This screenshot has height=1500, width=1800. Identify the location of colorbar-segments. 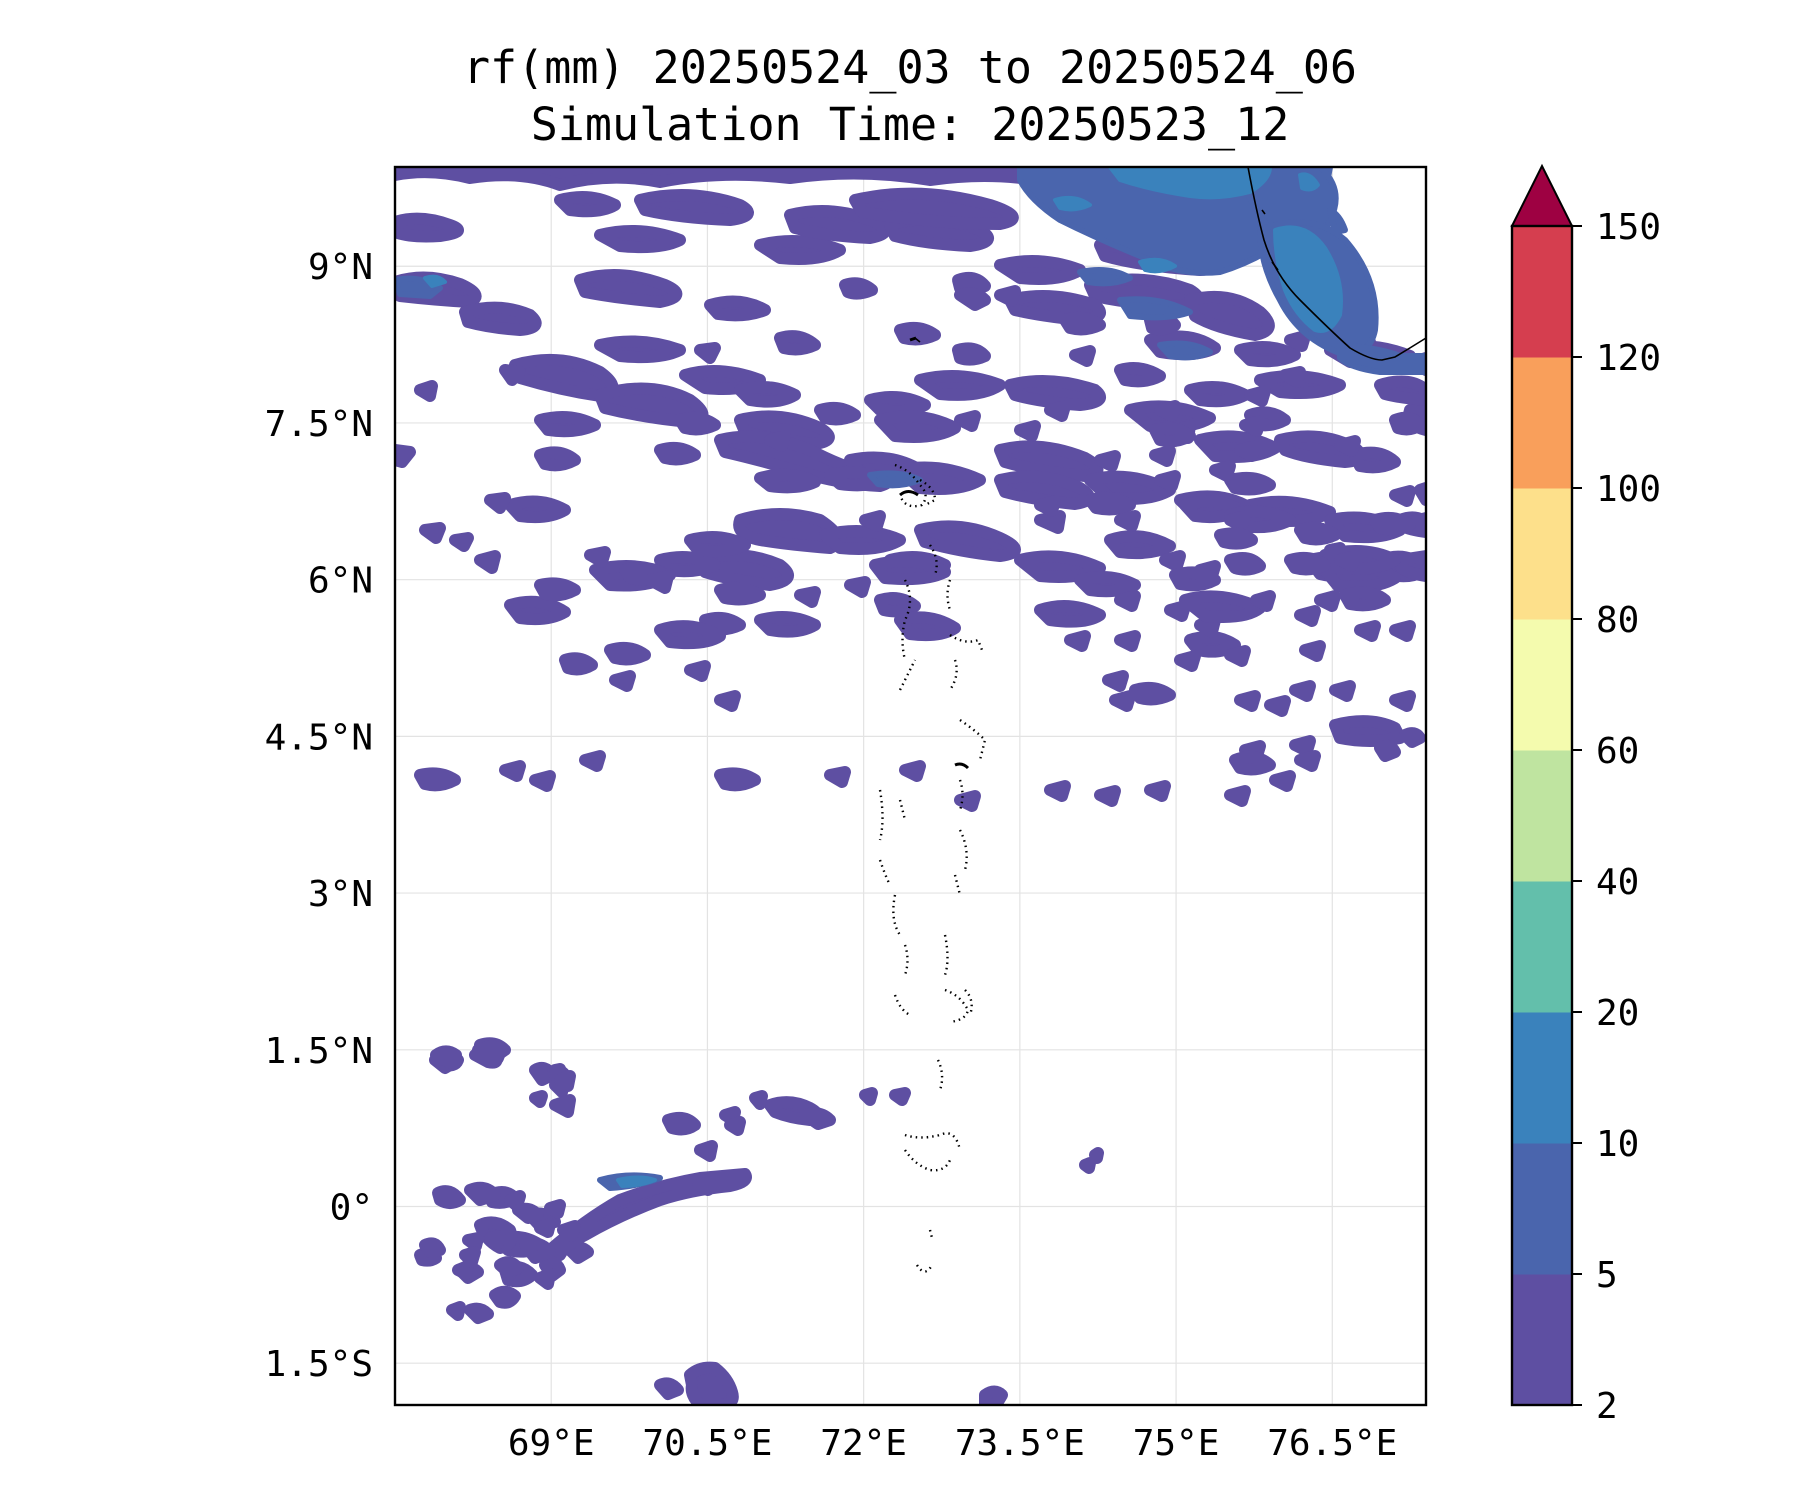
(1542, 816).